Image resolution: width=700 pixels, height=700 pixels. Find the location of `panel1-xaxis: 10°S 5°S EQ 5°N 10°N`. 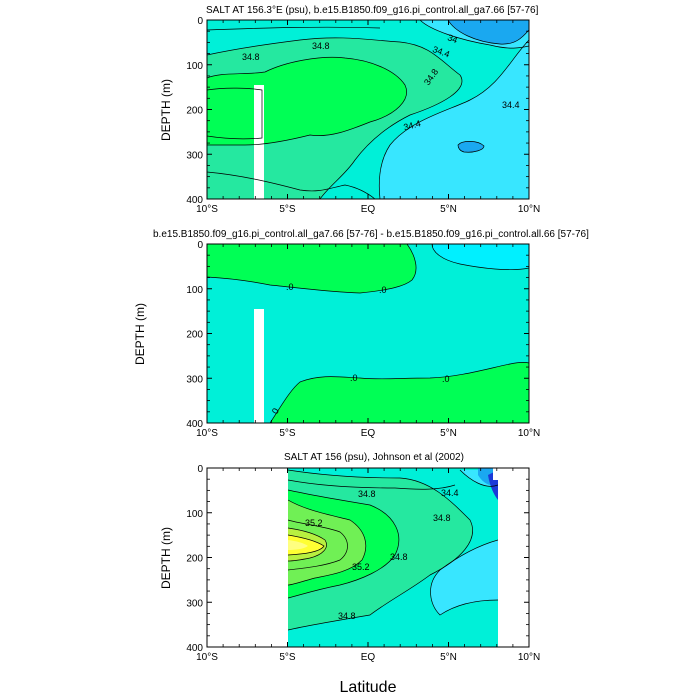

panel1-xaxis: 10°S 5°S EQ 5°N 10°N is located at coordinates (368, 117).